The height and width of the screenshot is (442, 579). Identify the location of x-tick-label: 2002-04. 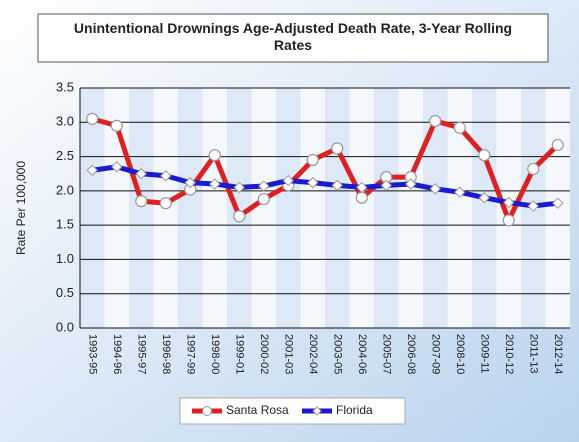
(313, 354).